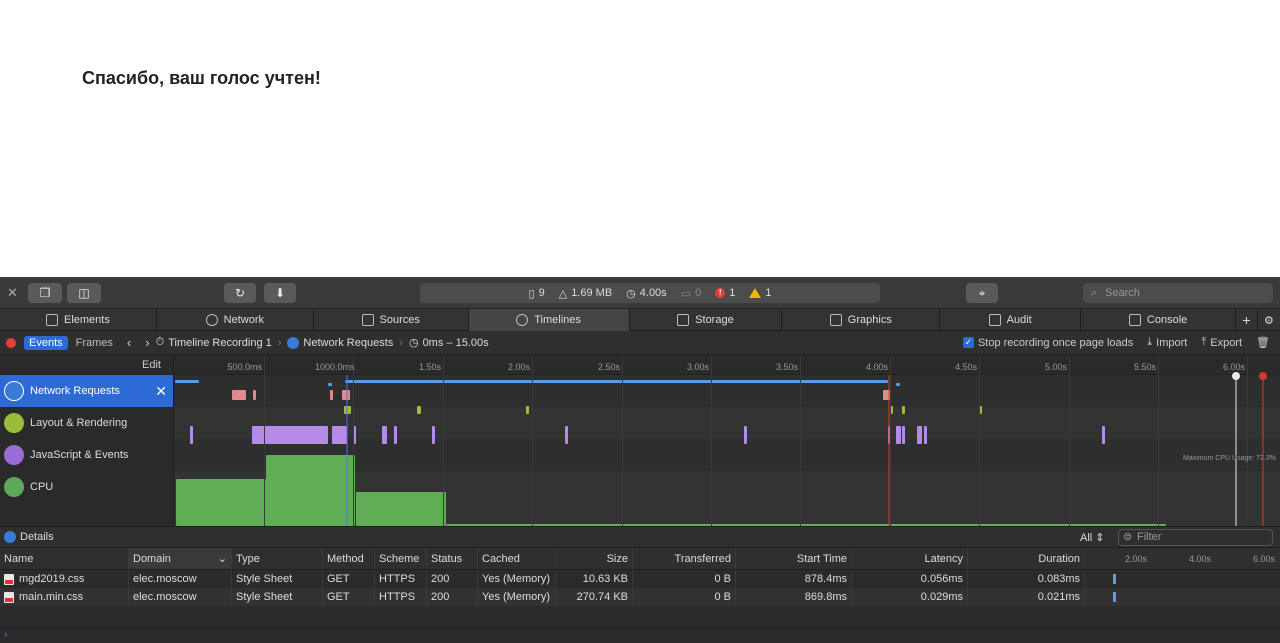  What do you see at coordinates (1150, 342) in the screenshot?
I see `import-icon: ⤓` at bounding box center [1150, 342].